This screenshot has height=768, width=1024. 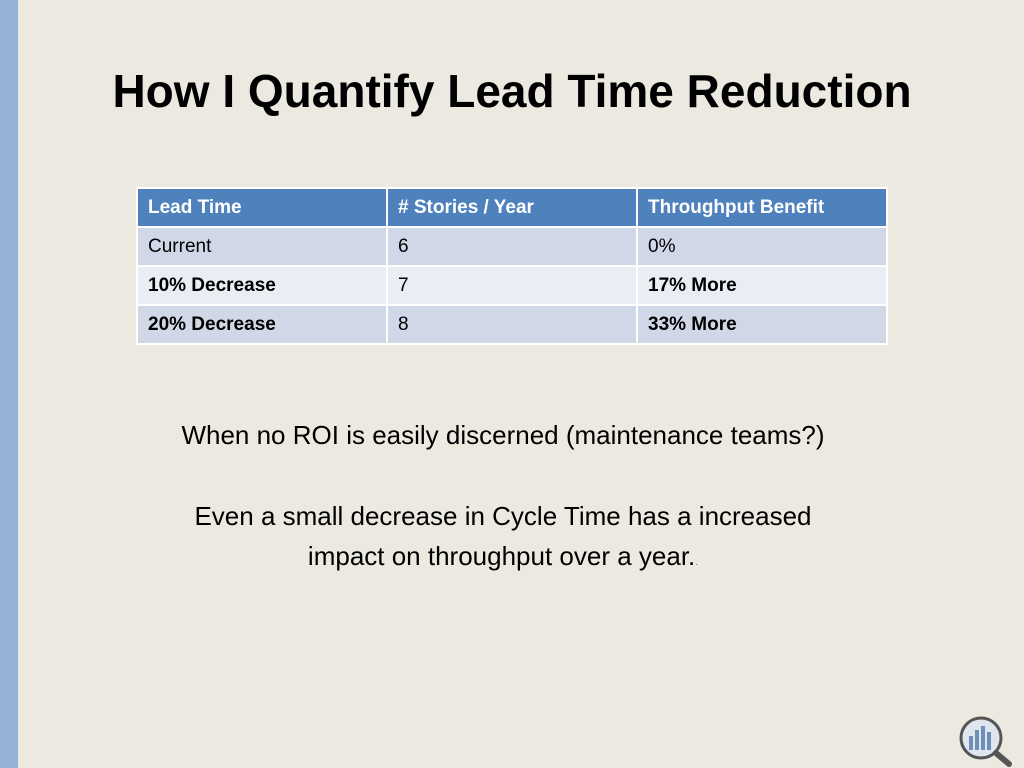 I want to click on table-cell: 7, so click(x=512, y=285).